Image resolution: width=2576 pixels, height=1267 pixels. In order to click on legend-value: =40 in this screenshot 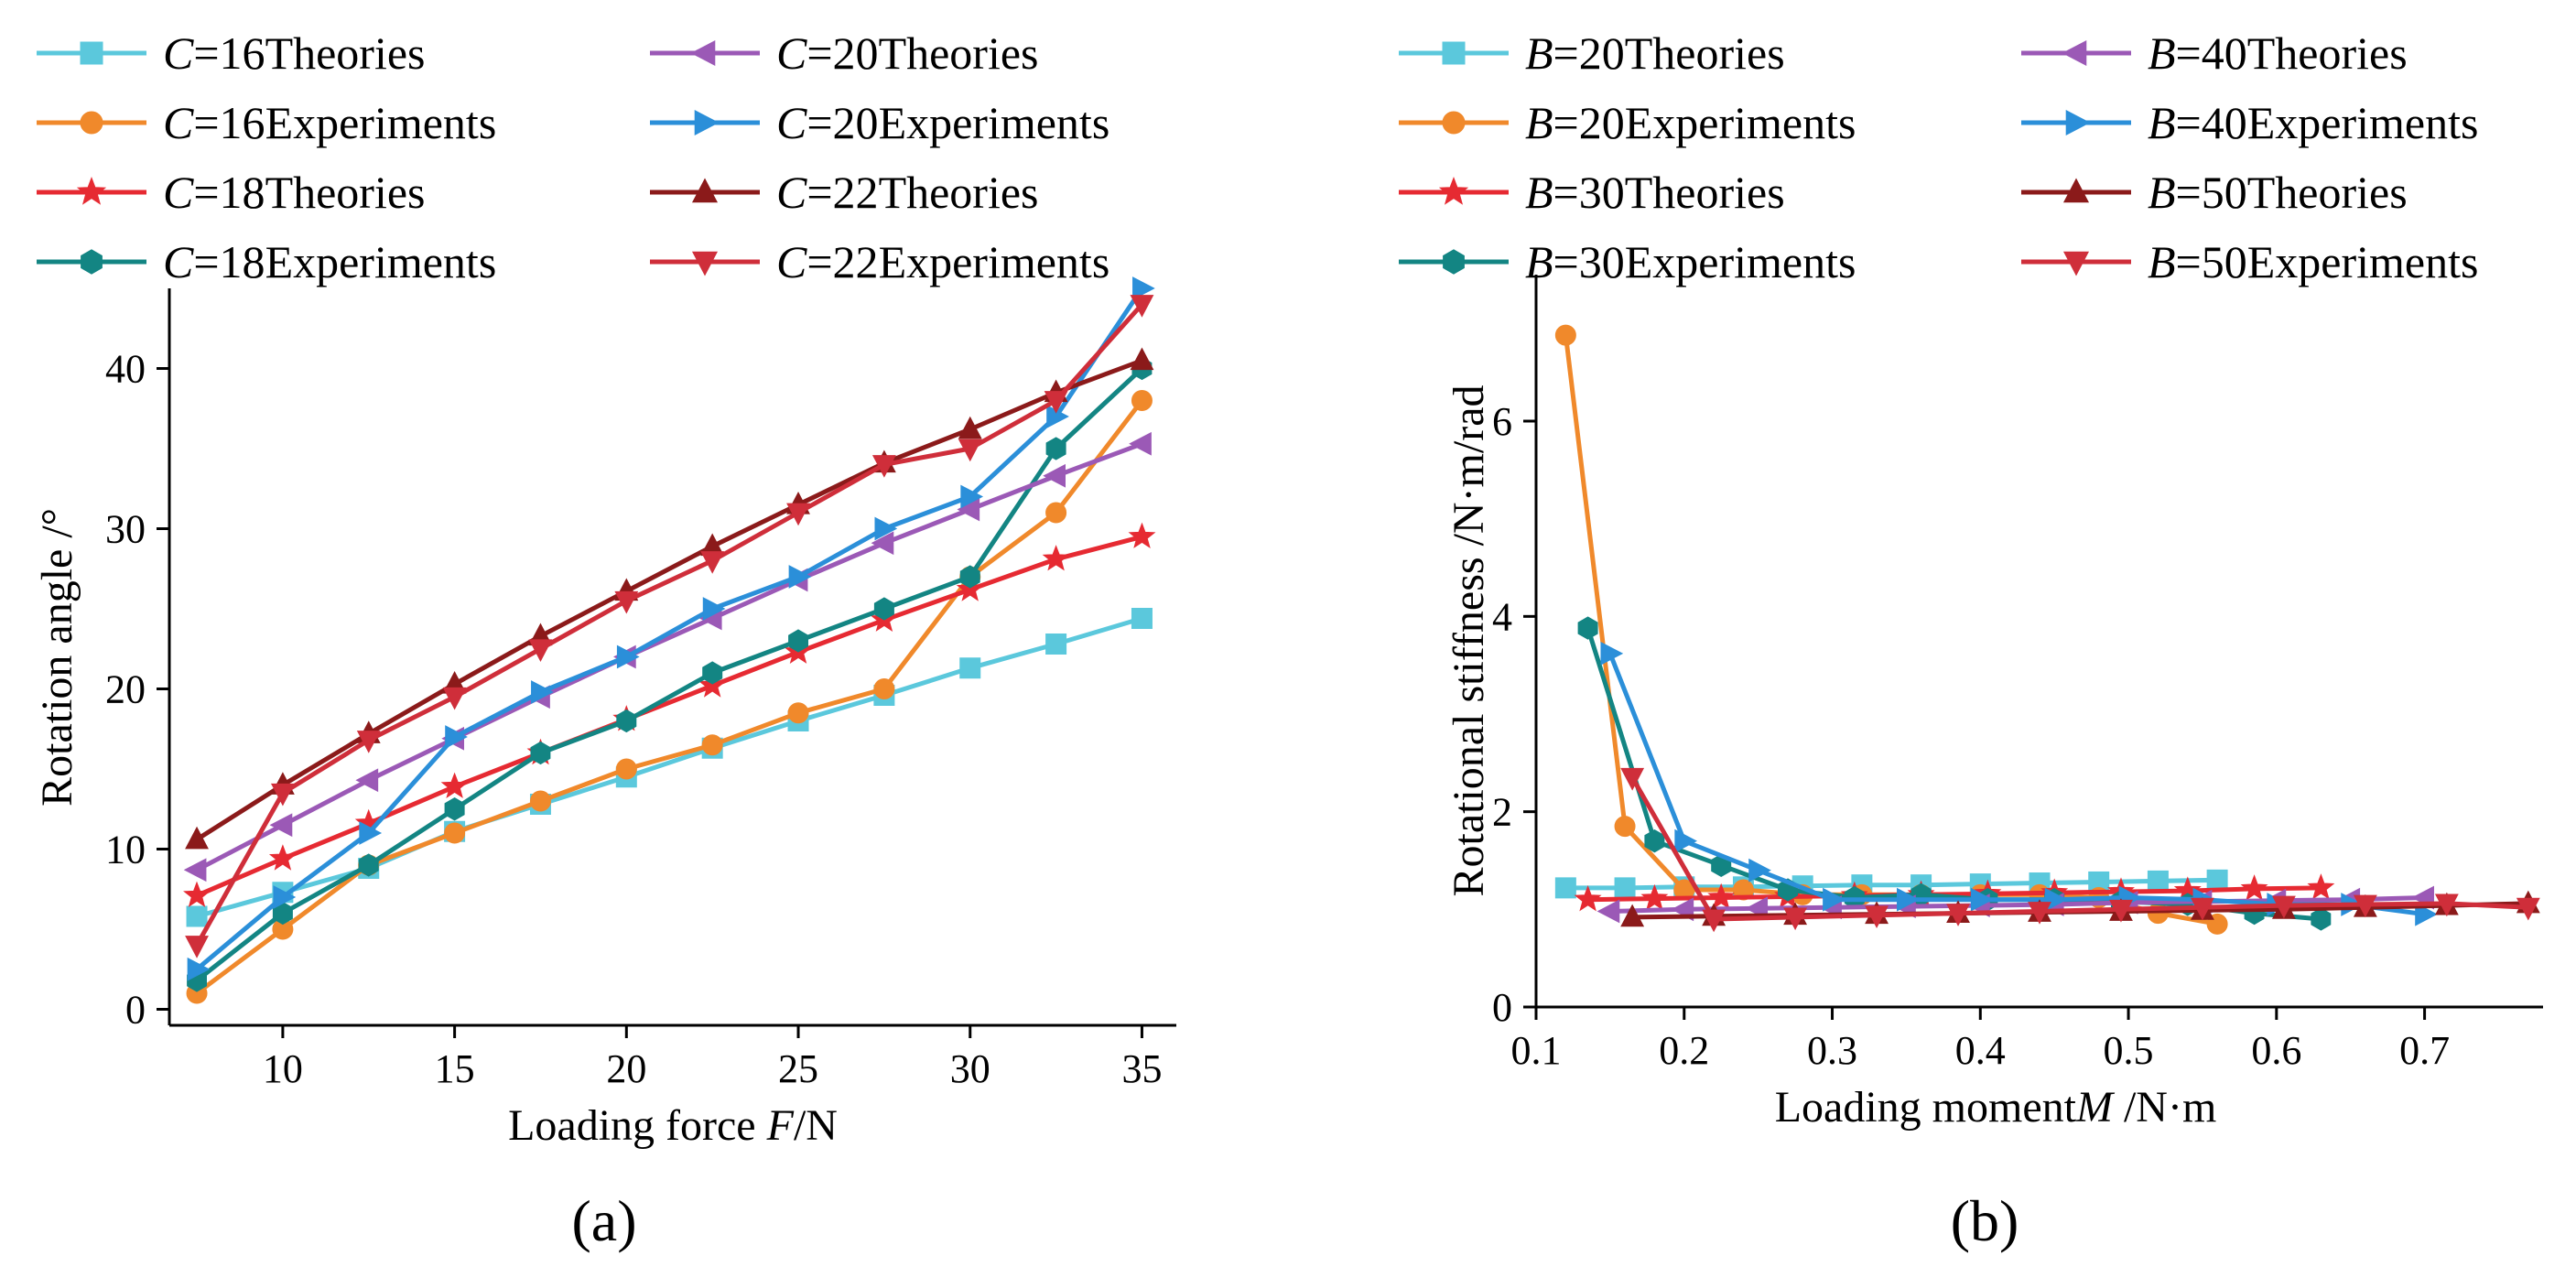, I will do `click(2211, 123)`.